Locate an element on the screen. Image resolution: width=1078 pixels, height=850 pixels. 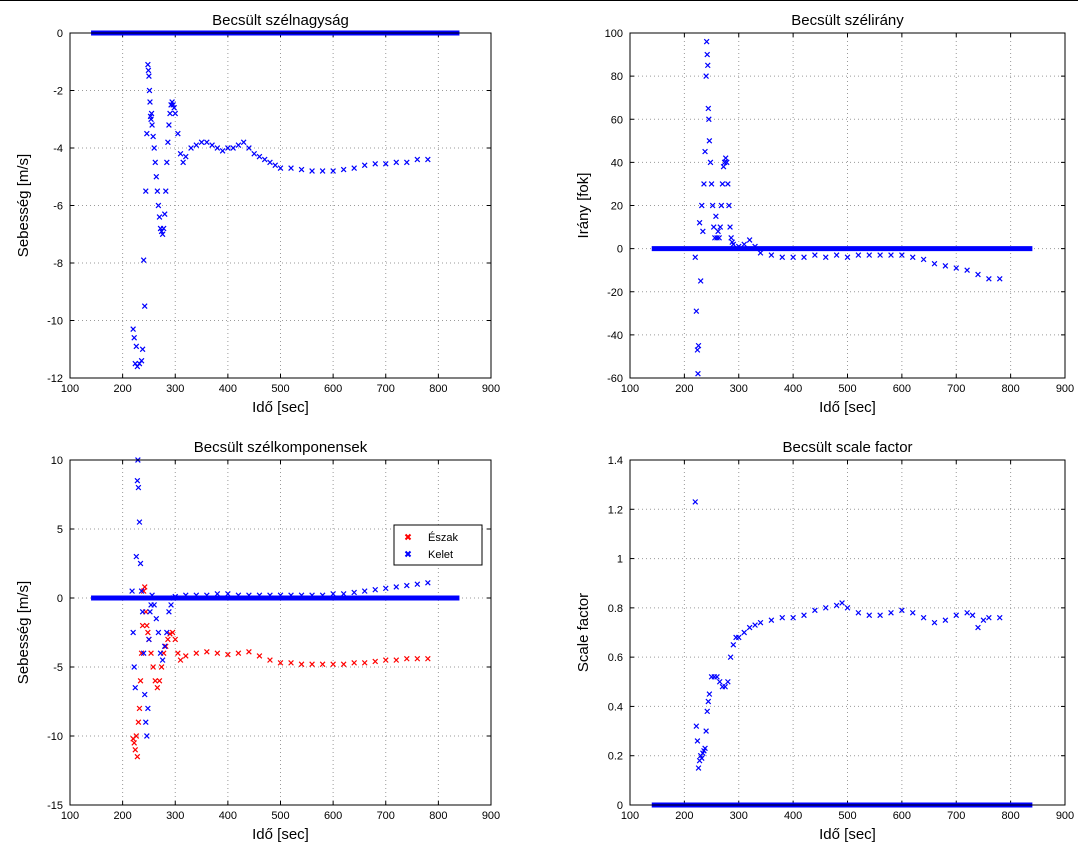
x-tick-label: 700 is located at coordinates (956, 389).